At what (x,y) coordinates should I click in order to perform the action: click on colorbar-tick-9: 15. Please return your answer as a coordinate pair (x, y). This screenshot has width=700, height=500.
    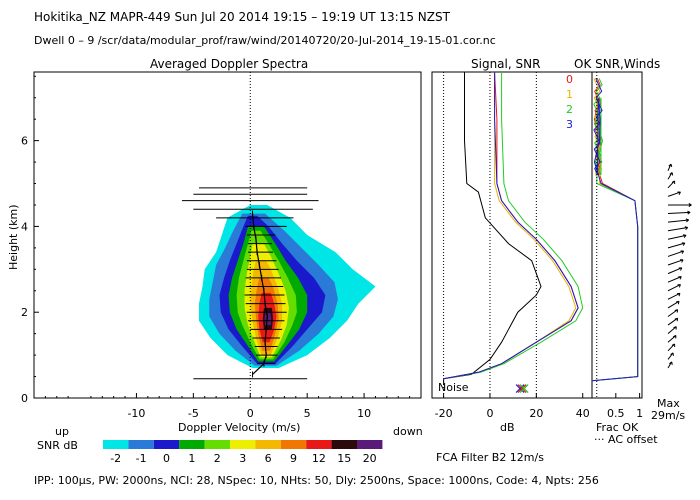
    Looking at the image, I should click on (344, 458).